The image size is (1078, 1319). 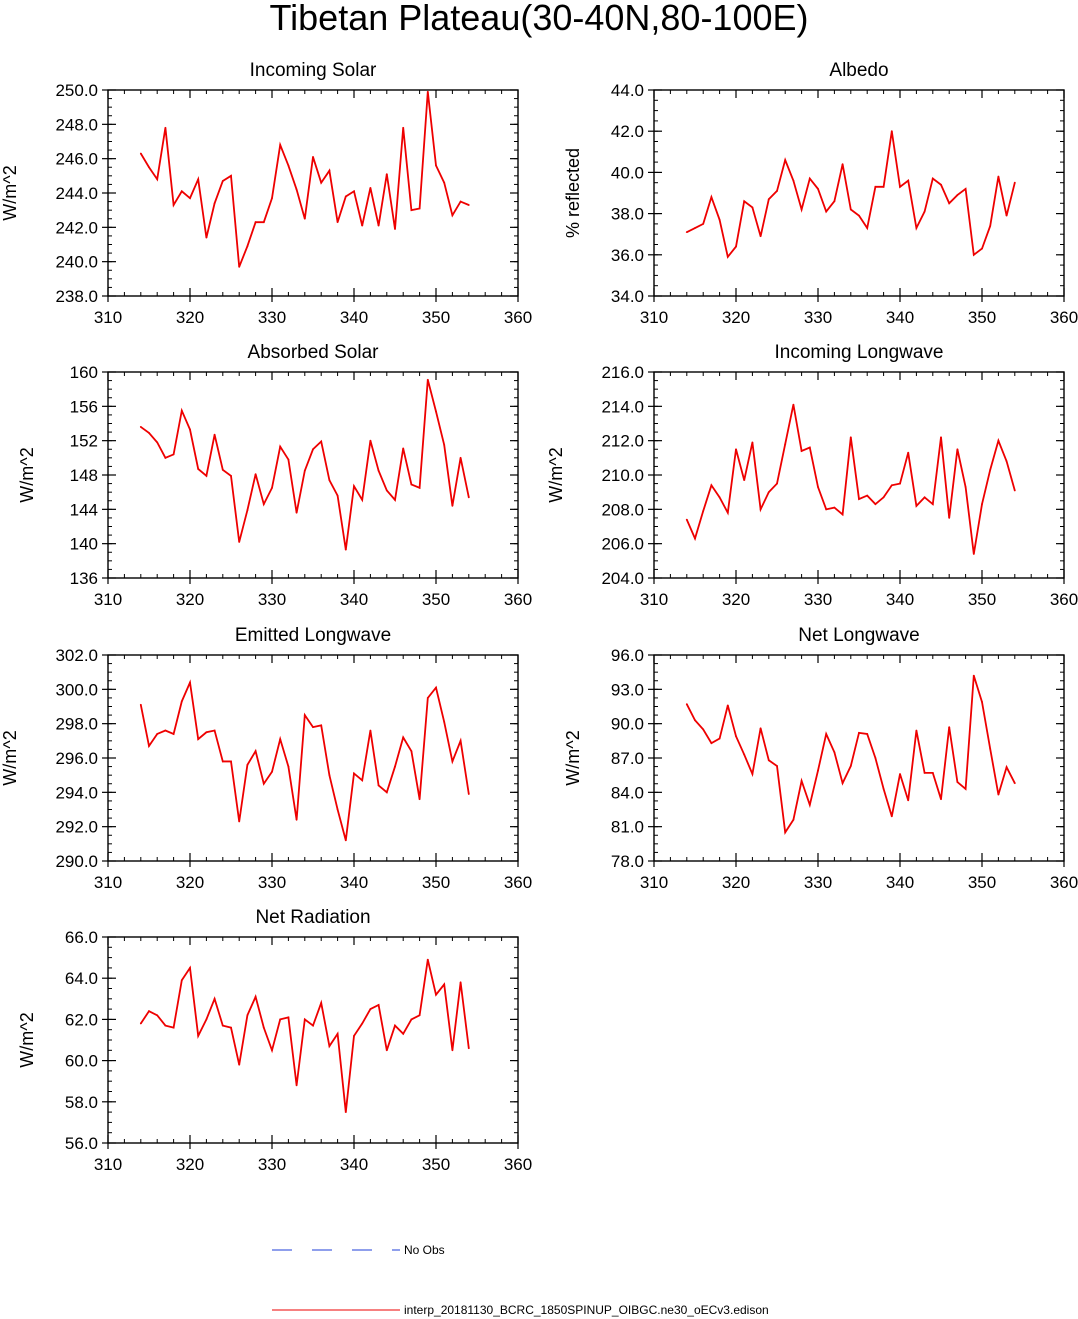 What do you see at coordinates (314, 352) in the screenshot?
I see `panel-title: Absorbed Solar` at bounding box center [314, 352].